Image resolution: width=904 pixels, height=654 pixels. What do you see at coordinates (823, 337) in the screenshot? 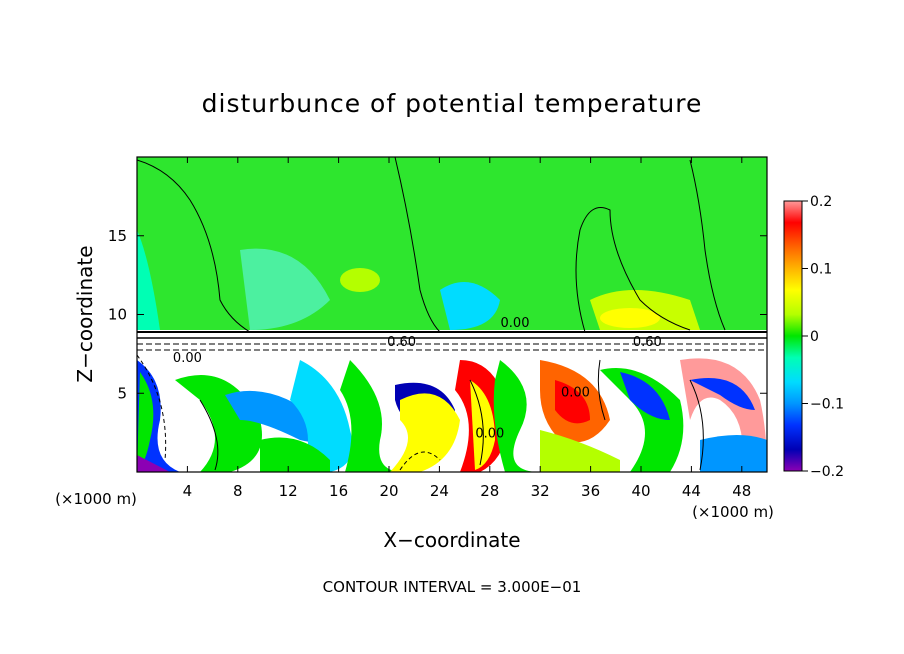
I see `colorbar-ticks: 0.2 0.1 0 −0.1 −0.2` at bounding box center [823, 337].